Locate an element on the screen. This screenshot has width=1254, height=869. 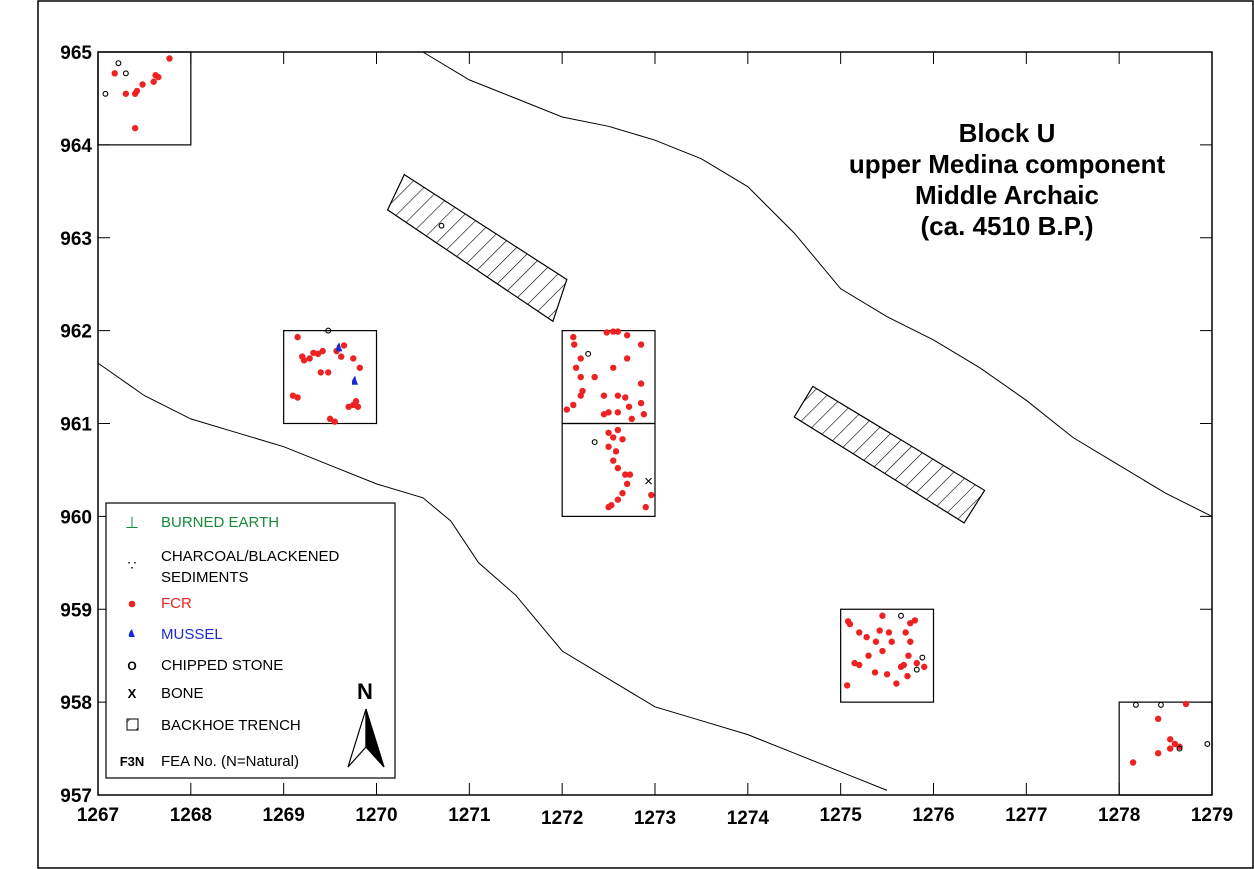
north-arrow: N is located at coordinates (366, 723).